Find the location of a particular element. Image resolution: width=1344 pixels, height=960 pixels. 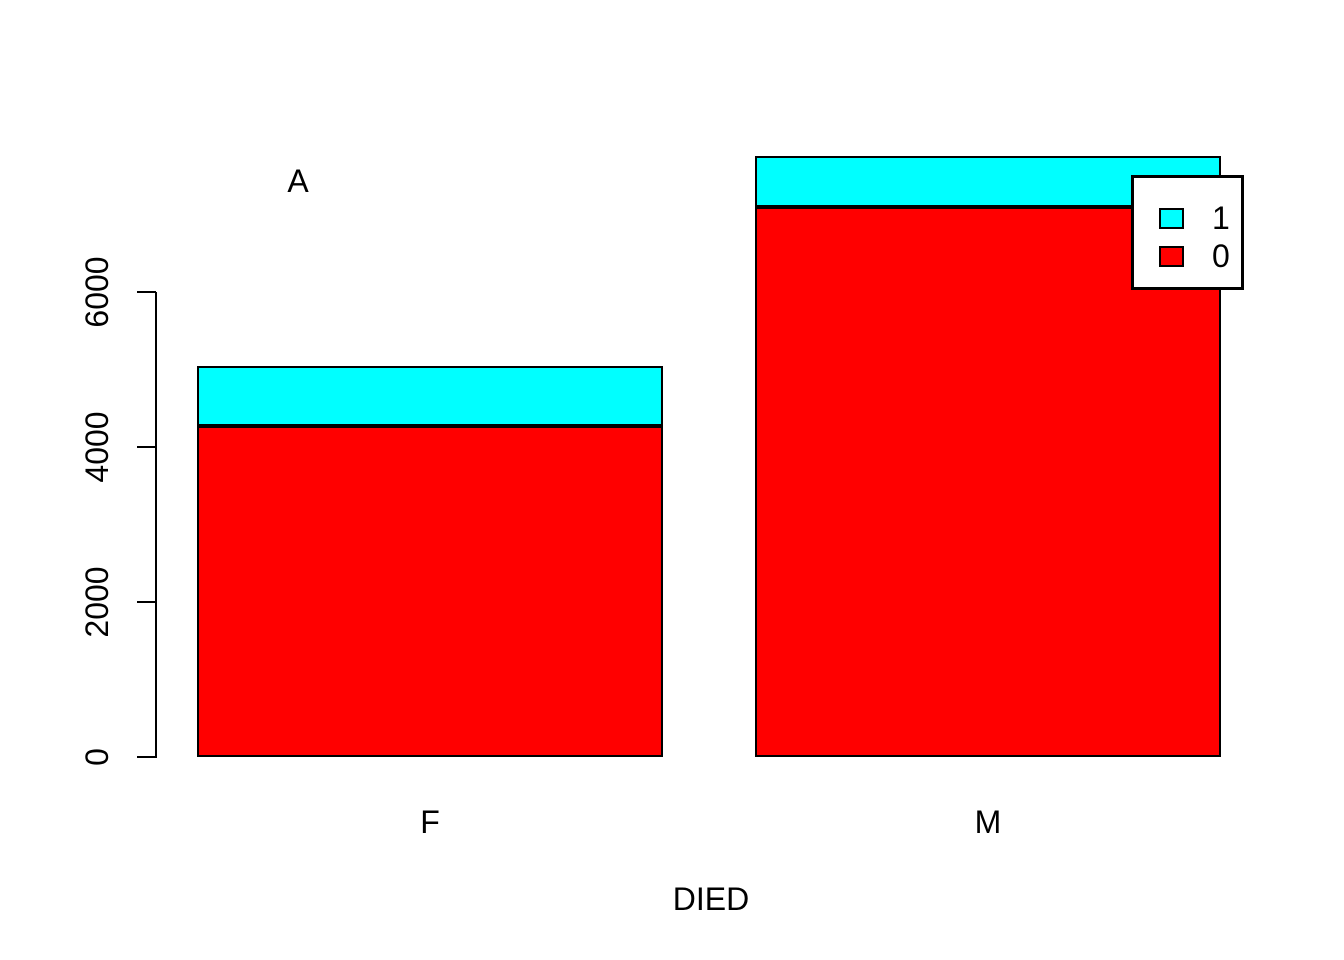

y-tick-label-0: 0 is located at coordinates (97, 757).